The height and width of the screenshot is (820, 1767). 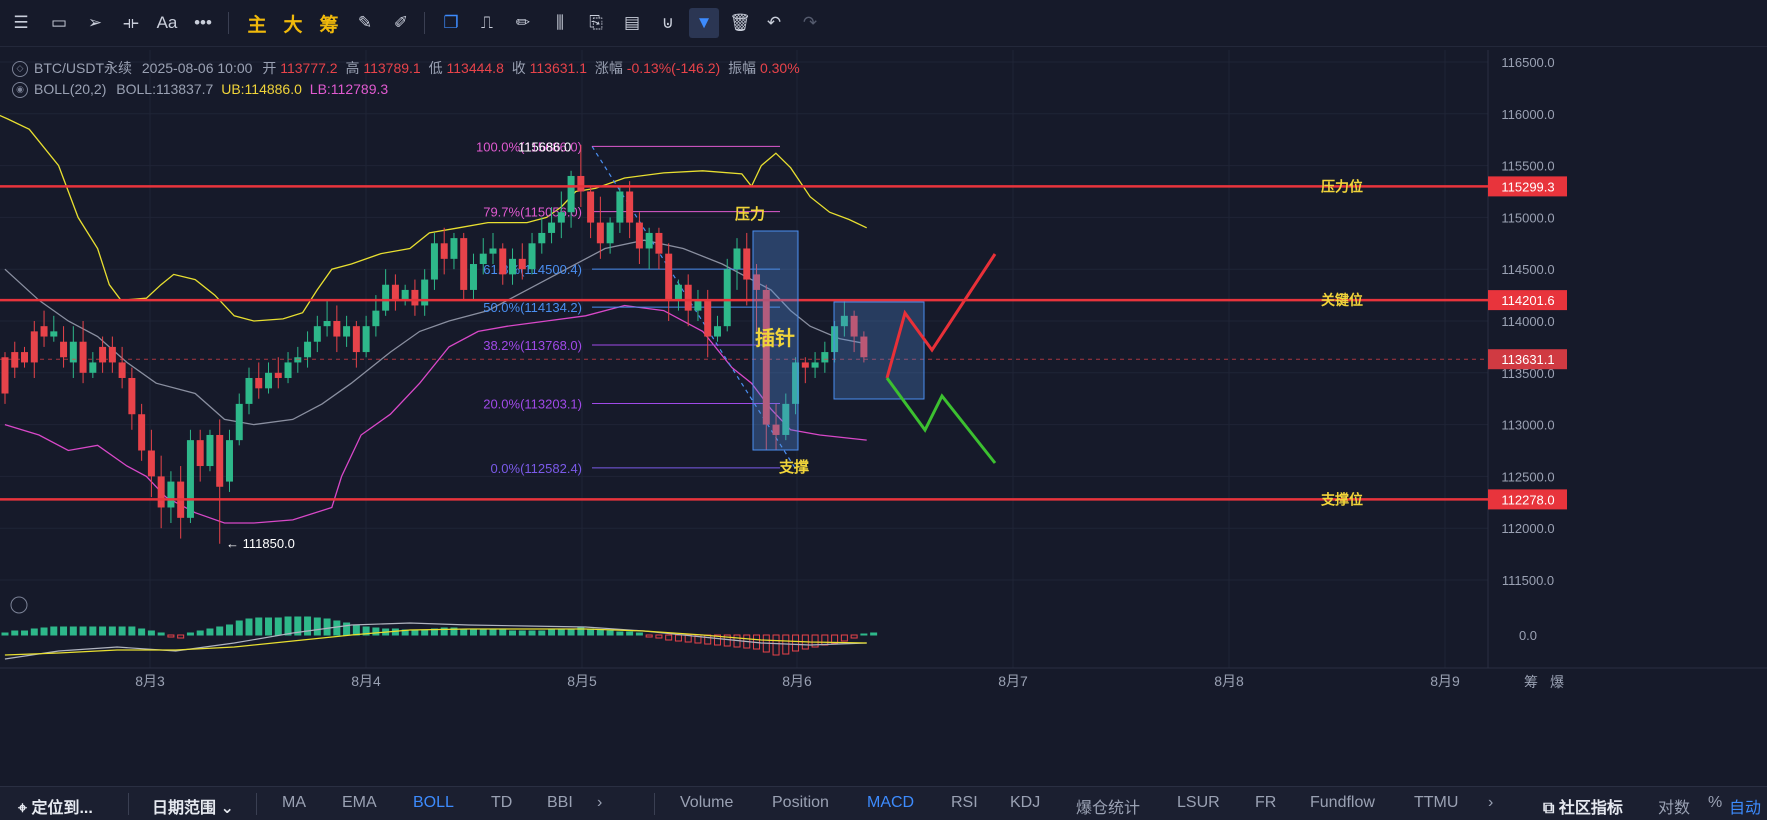 What do you see at coordinates (167, 22) in the screenshot?
I see `text-tool-button: Aa` at bounding box center [167, 22].